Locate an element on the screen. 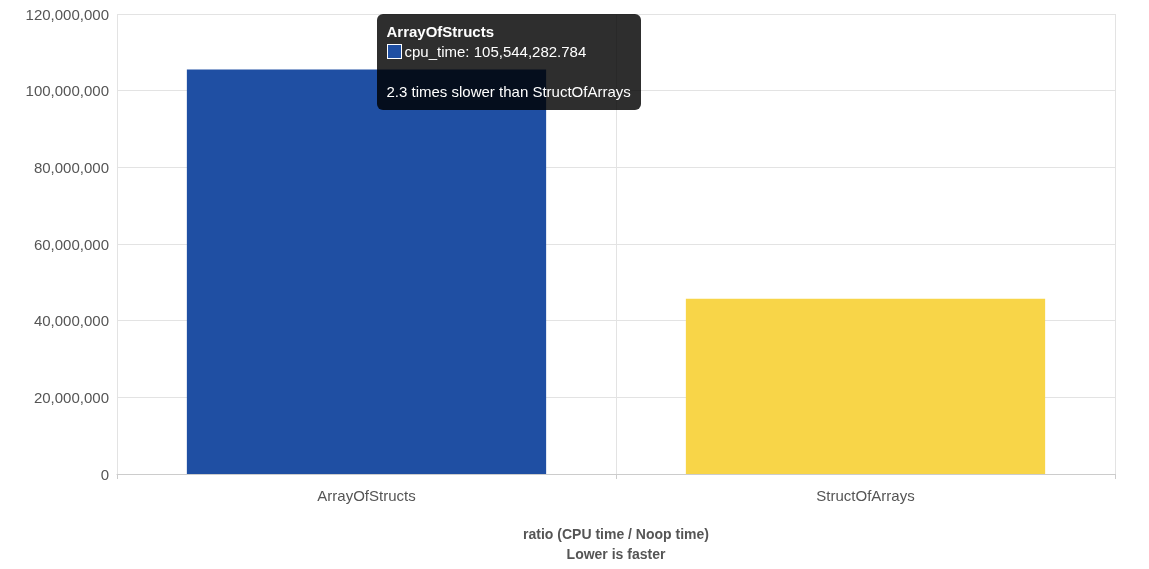 The height and width of the screenshot is (569, 1149). x-axis-title: ratio (CPU time / Noop time) Lower is faster is located at coordinates (616, 544).